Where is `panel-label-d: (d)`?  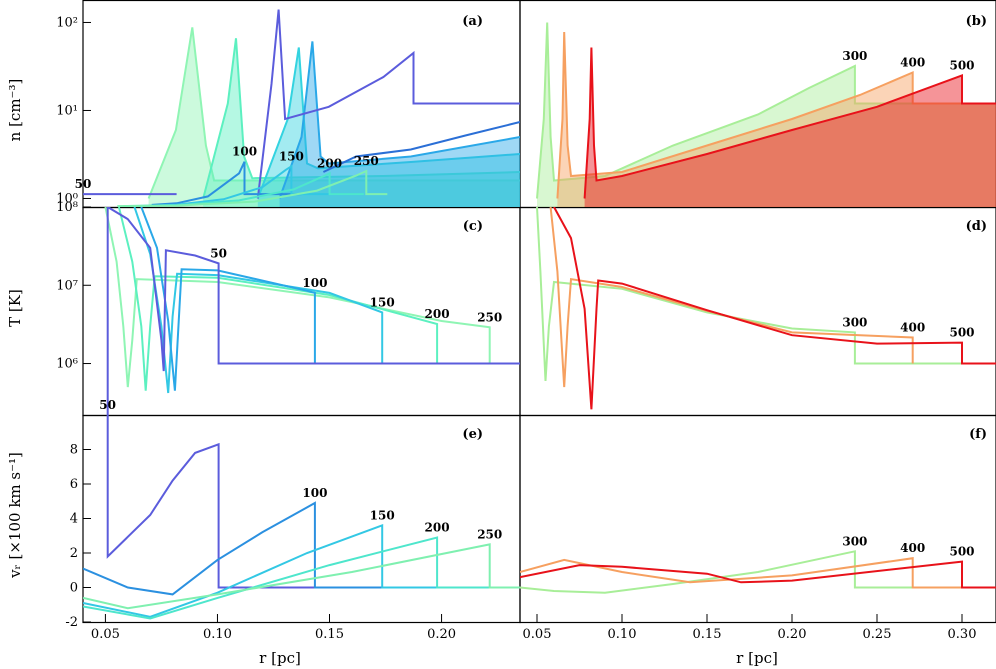 panel-label-d: (d) is located at coordinates (976, 226).